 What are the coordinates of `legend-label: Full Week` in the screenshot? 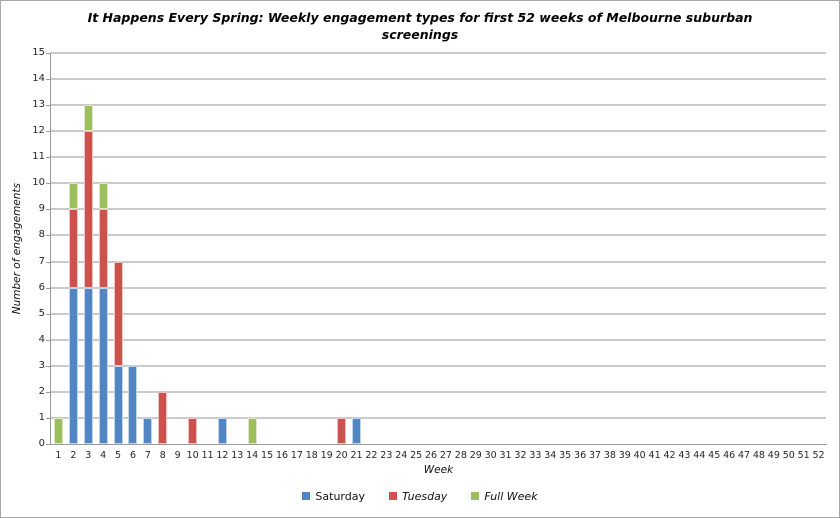 It's located at (511, 496).